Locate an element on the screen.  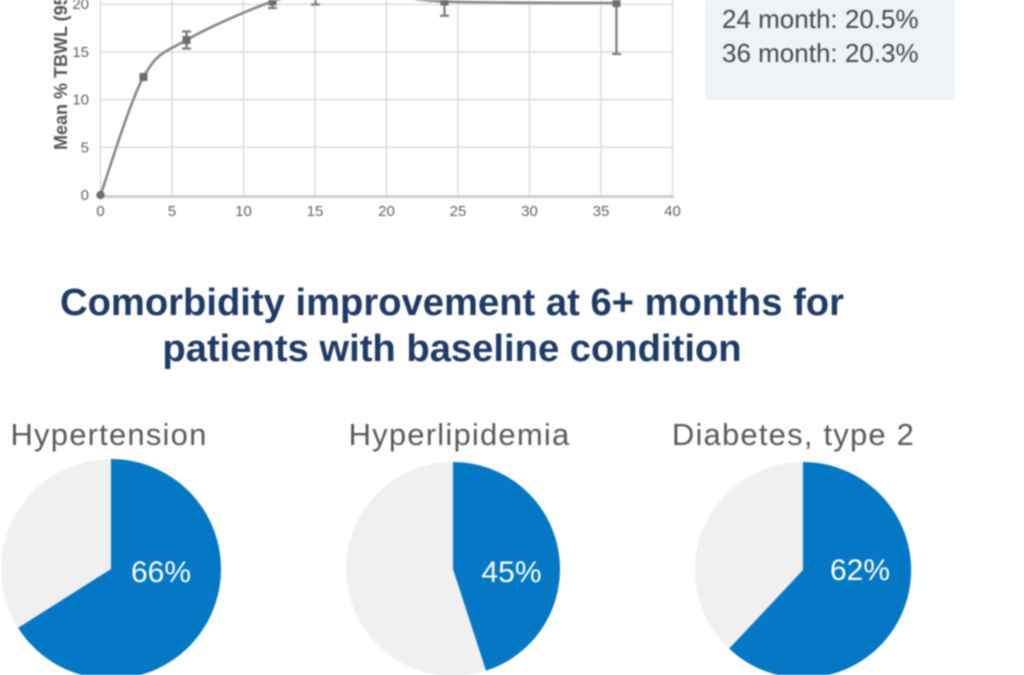
svg-text: 30 is located at coordinates (529, 211).